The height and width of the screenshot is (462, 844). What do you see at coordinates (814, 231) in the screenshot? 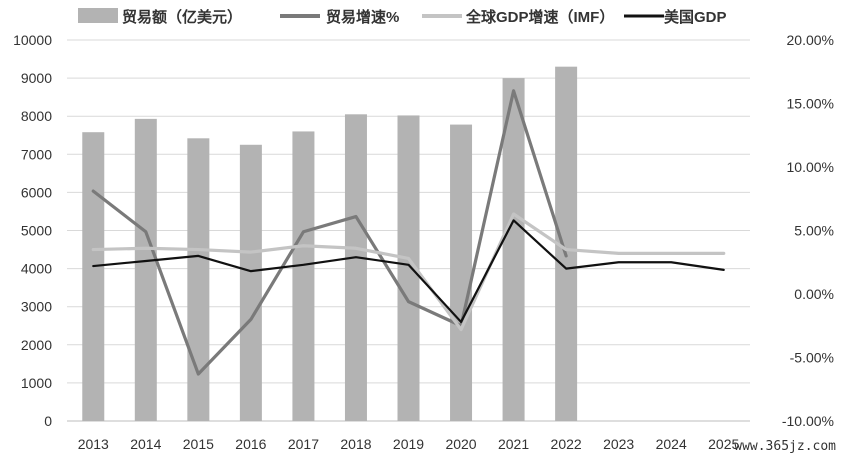
I see `y2-tick-label: 5.00%` at bounding box center [814, 231].